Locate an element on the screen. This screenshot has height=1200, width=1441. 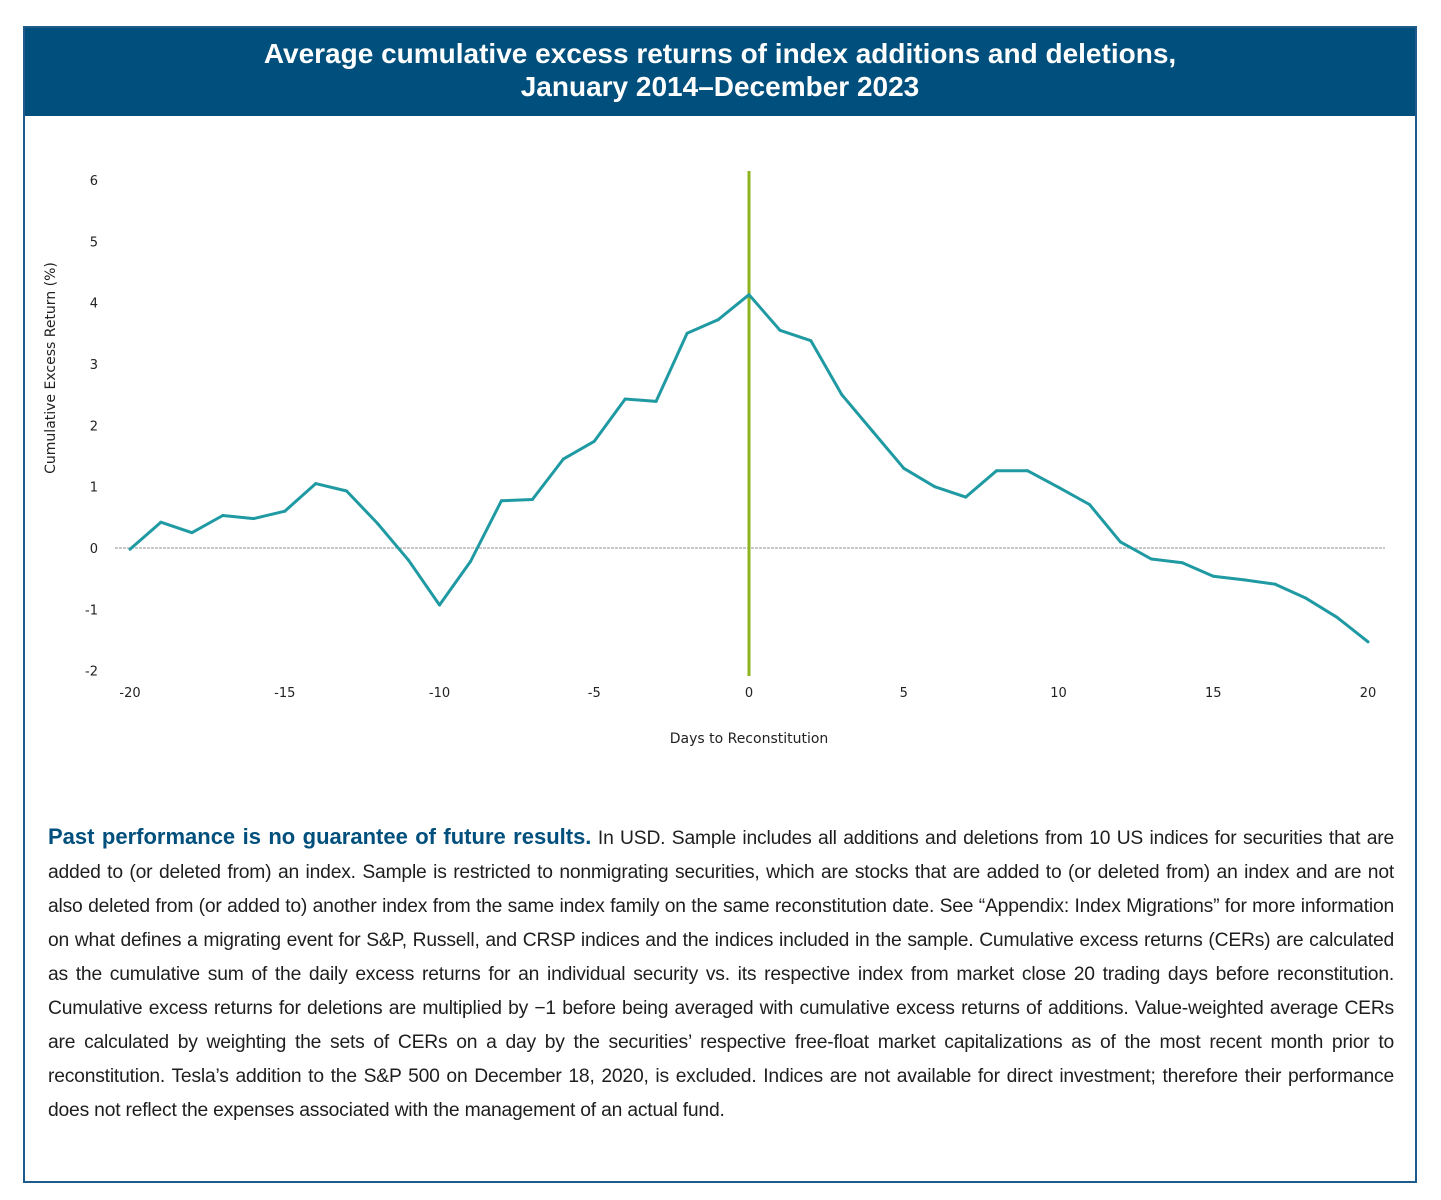
y-tick-label: 3 is located at coordinates (94, 365).